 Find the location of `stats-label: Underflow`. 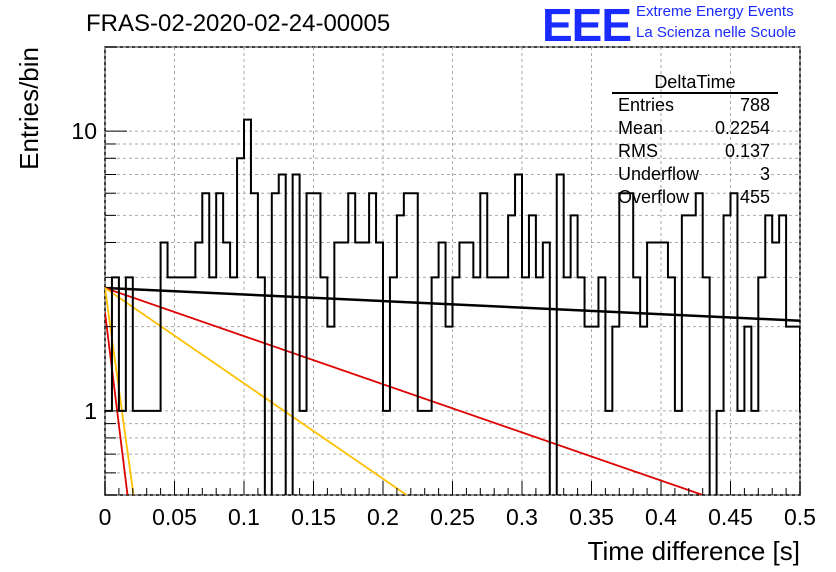

stats-label: Underflow is located at coordinates (659, 174).